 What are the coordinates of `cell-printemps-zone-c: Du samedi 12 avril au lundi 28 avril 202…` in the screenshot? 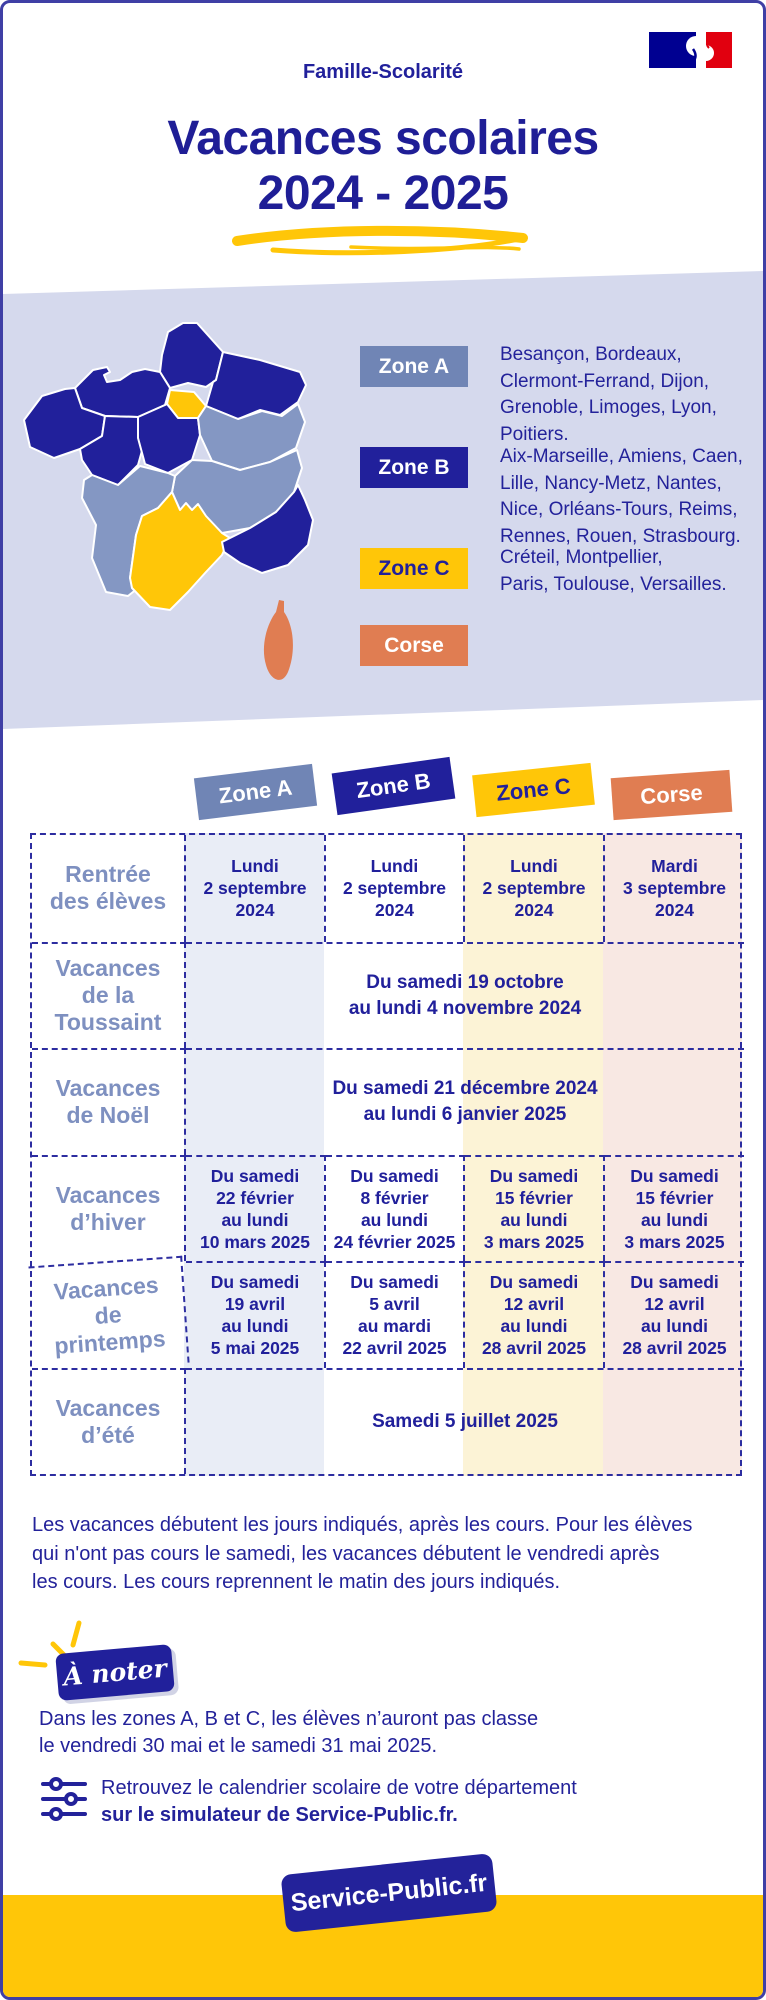 It's located at (535, 1314).